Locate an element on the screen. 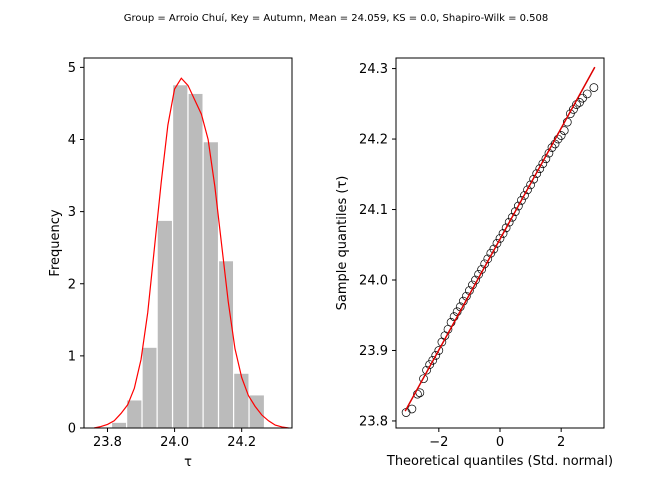 This screenshot has height=480, width=672. y-tick-label: 3 is located at coordinates (72, 212).